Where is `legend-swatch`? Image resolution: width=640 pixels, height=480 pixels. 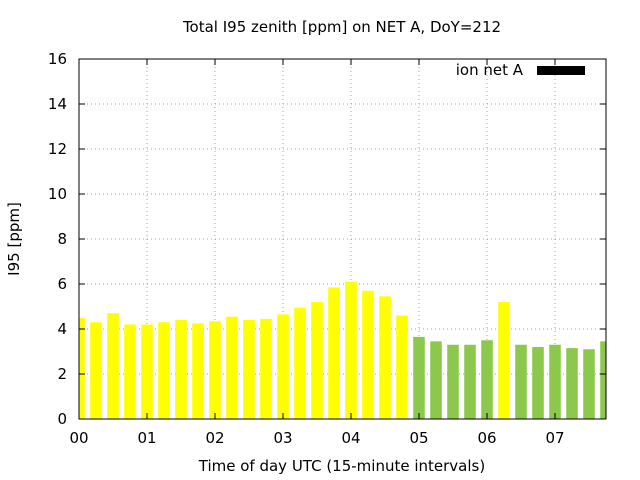
legend-swatch is located at coordinates (561, 70).